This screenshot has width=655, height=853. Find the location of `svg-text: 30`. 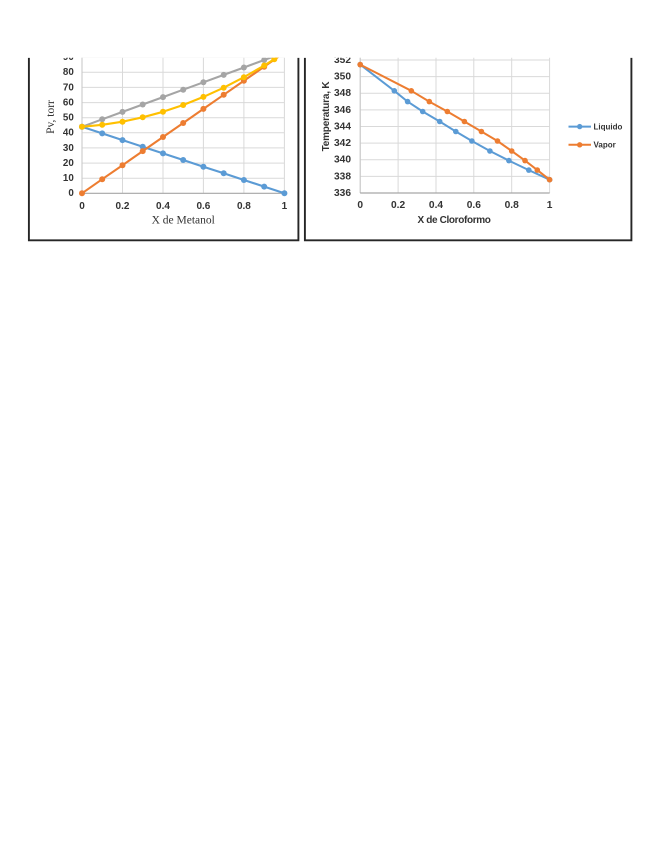

svg-text: 30 is located at coordinates (68, 148).